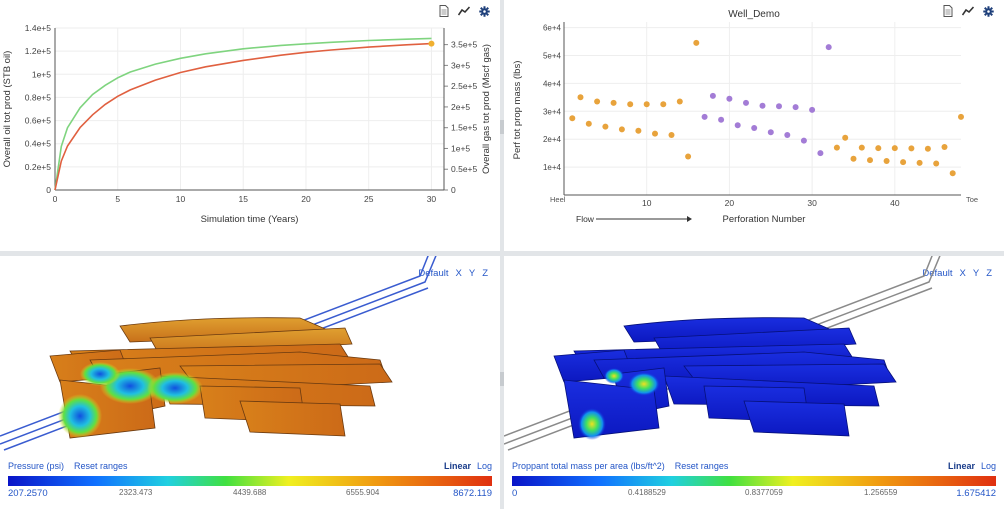  I want to click on property-label: Proppant total mass per area (lbs/ft^2), so click(588, 466).